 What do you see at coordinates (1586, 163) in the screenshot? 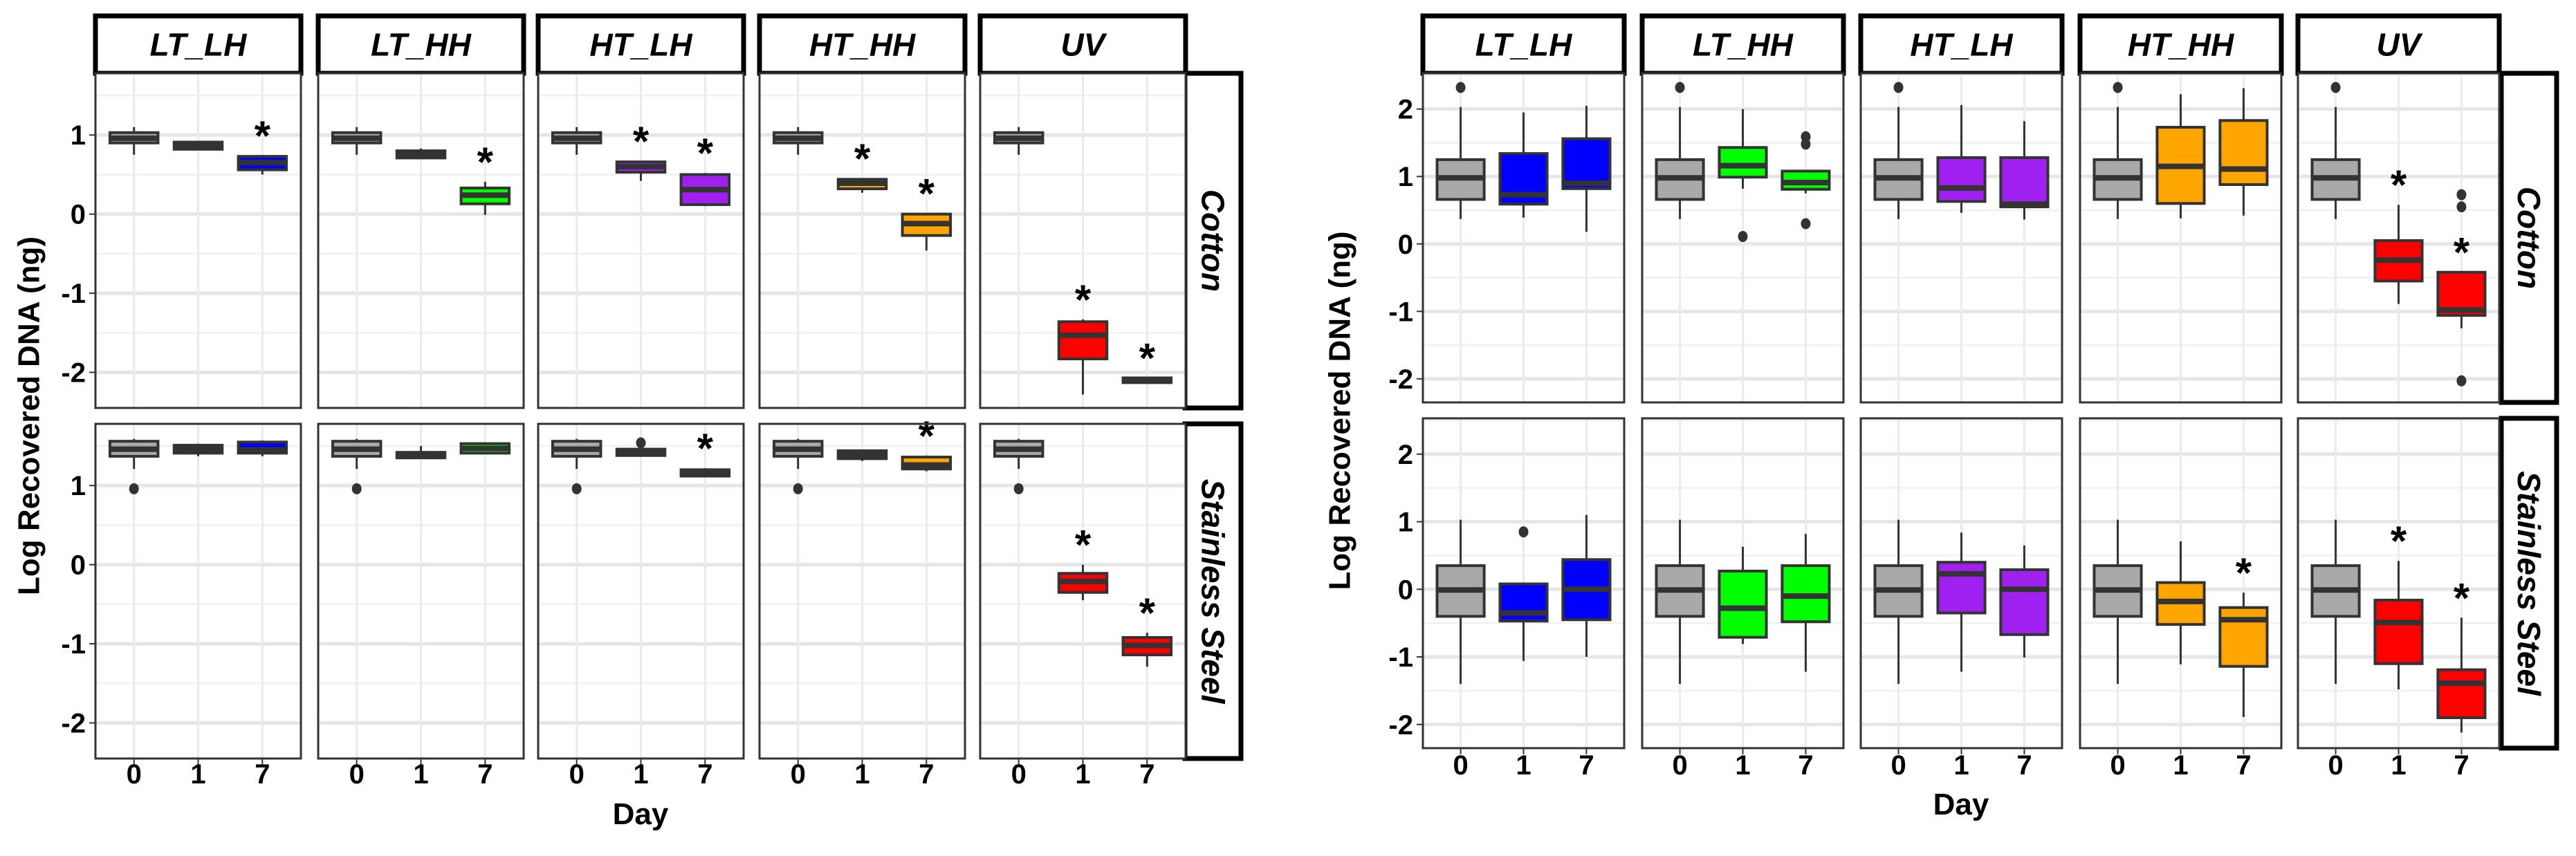
I see `box` at bounding box center [1586, 163].